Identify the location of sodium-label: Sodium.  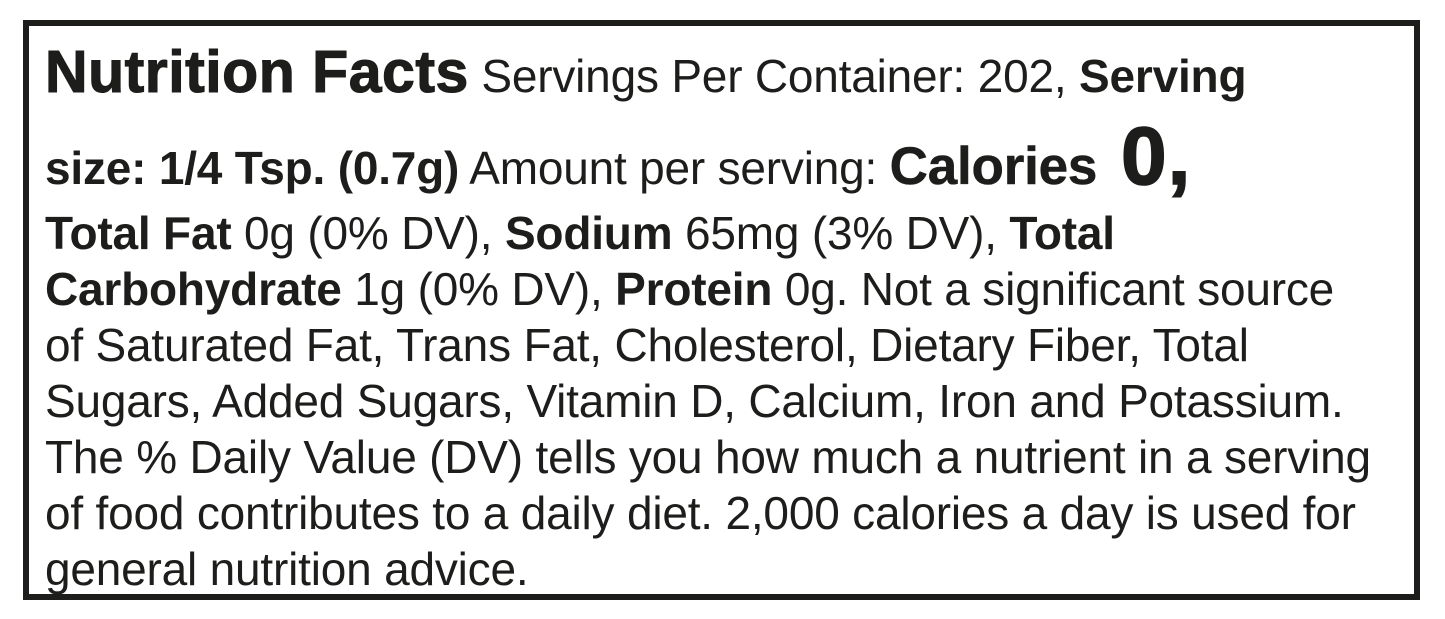
(588, 233).